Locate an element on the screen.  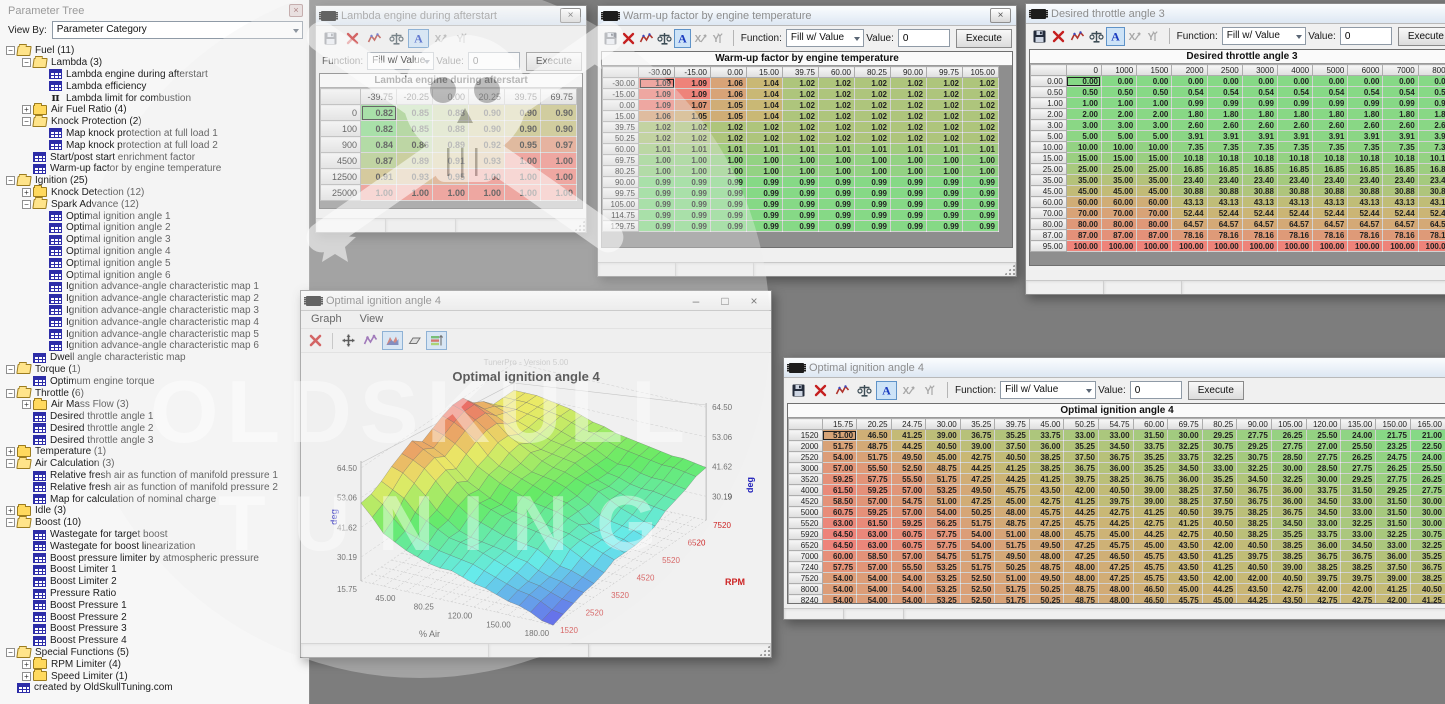
table-cell: 36.75 is located at coordinates (1288, 512).